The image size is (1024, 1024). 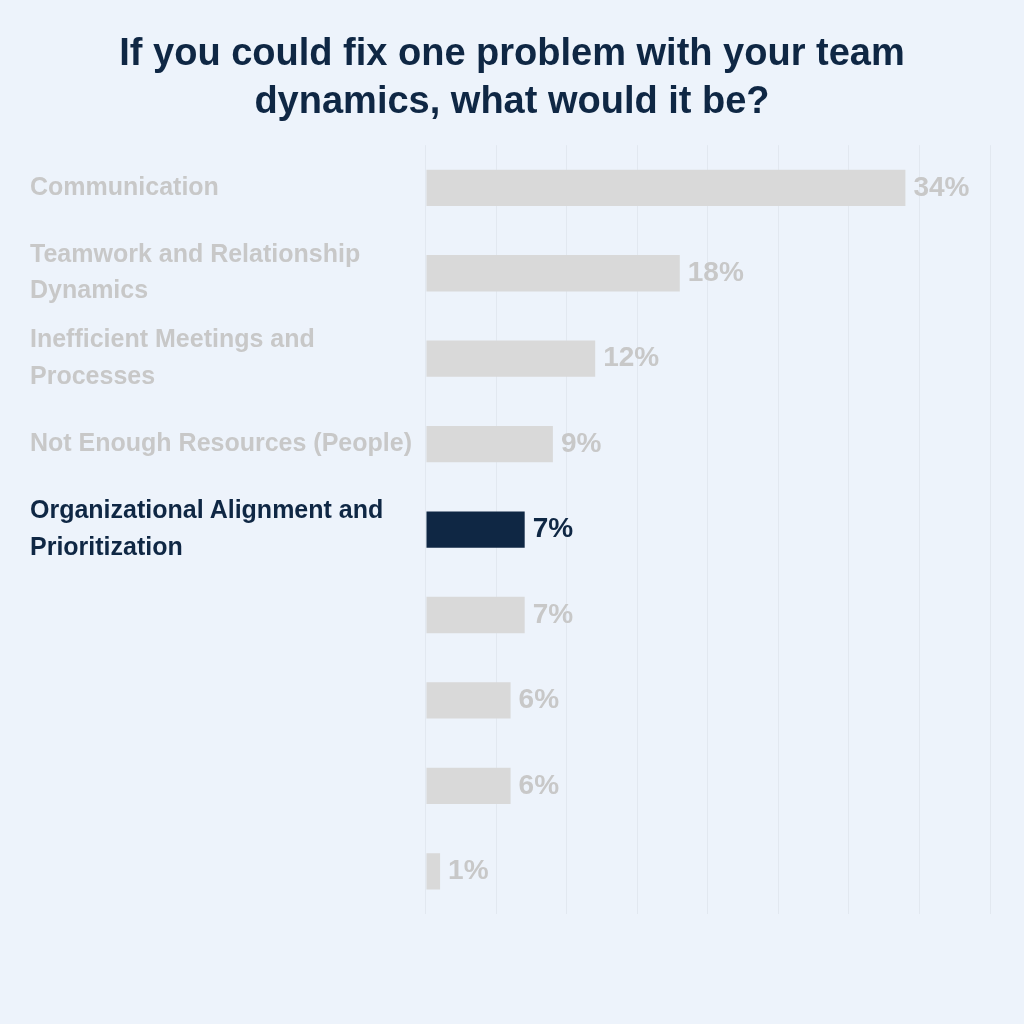 I want to click on data-label: 7%, so click(x=553, y=528).